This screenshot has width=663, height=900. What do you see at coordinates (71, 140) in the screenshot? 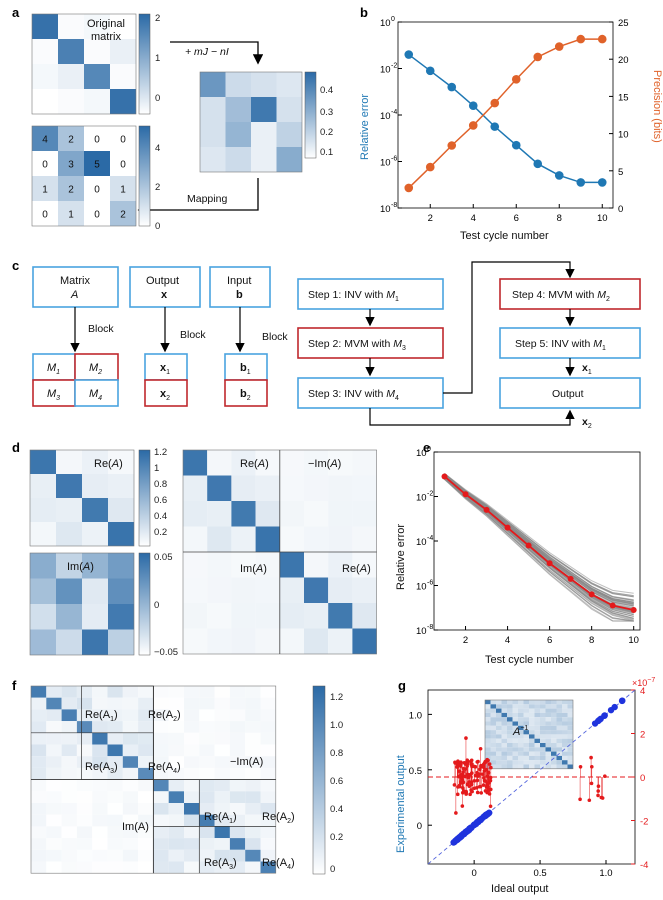
I see `mapped-value: 2` at bounding box center [71, 140].